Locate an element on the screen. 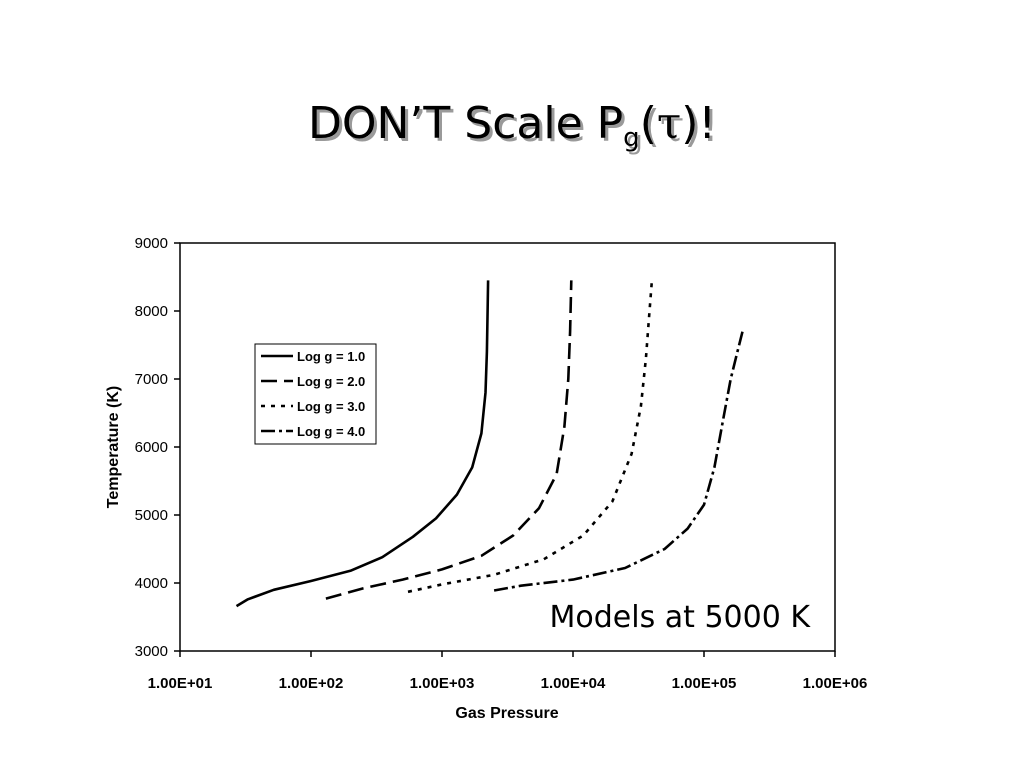 This screenshot has width=1024, height=768. legend-label-4: Log g = 4.0 is located at coordinates (331, 431).